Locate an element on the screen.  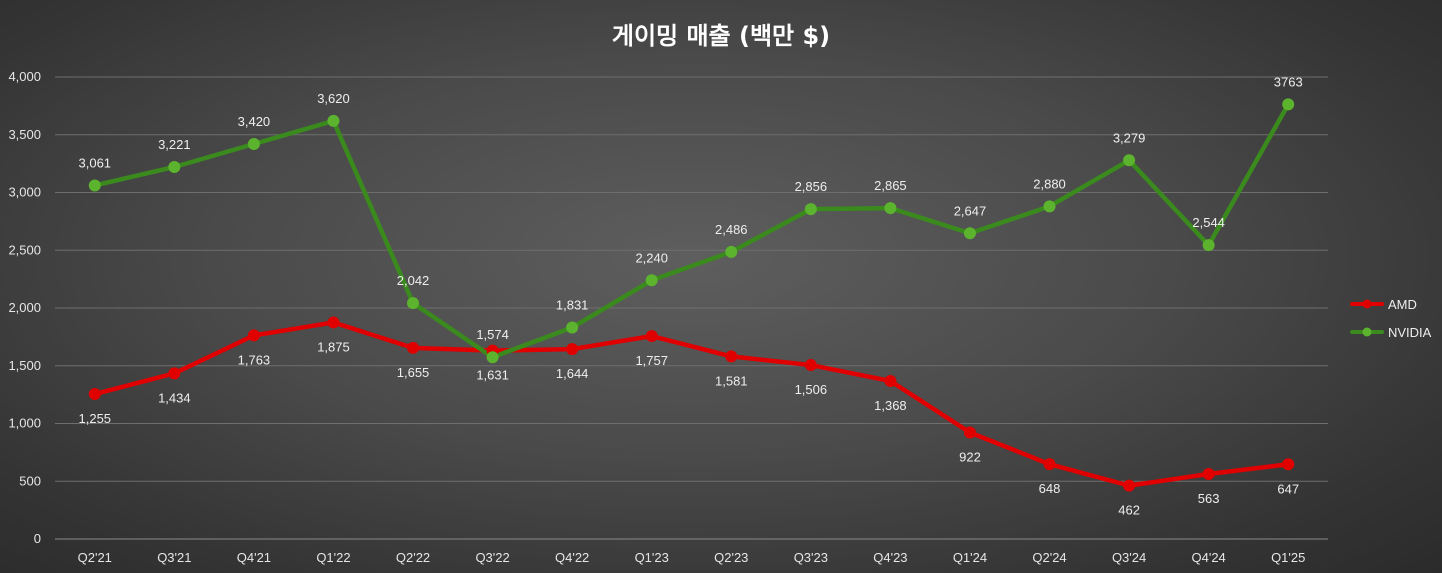
x-tick-label: Q1'23 is located at coordinates (652, 557).